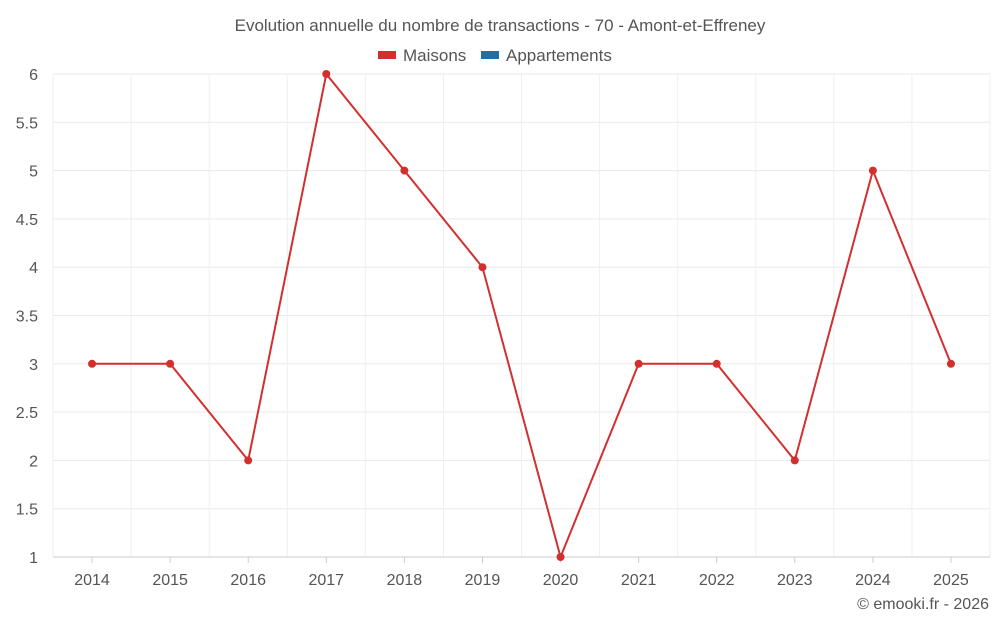  What do you see at coordinates (33, 172) in the screenshot?
I see `y-tick-label: 5` at bounding box center [33, 172].